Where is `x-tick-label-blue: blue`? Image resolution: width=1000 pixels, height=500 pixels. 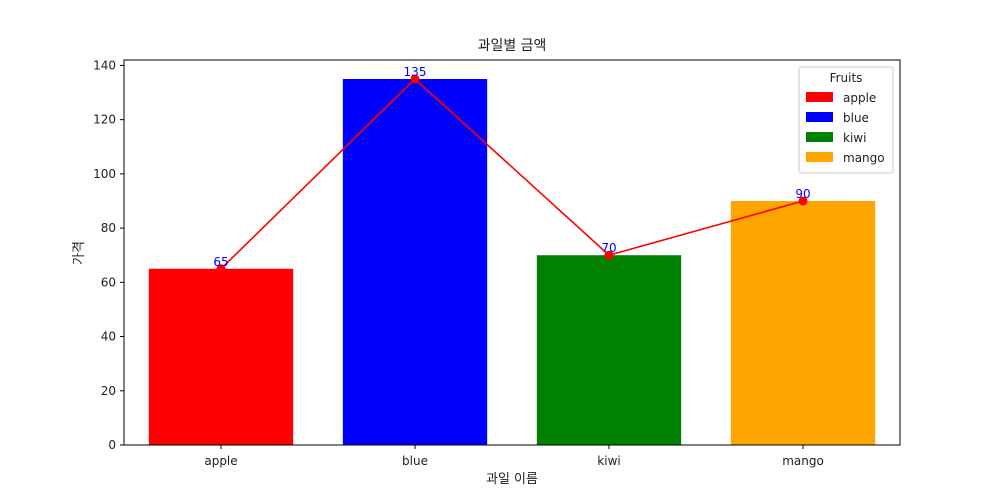
x-tick-label-blue: blue is located at coordinates (415, 461).